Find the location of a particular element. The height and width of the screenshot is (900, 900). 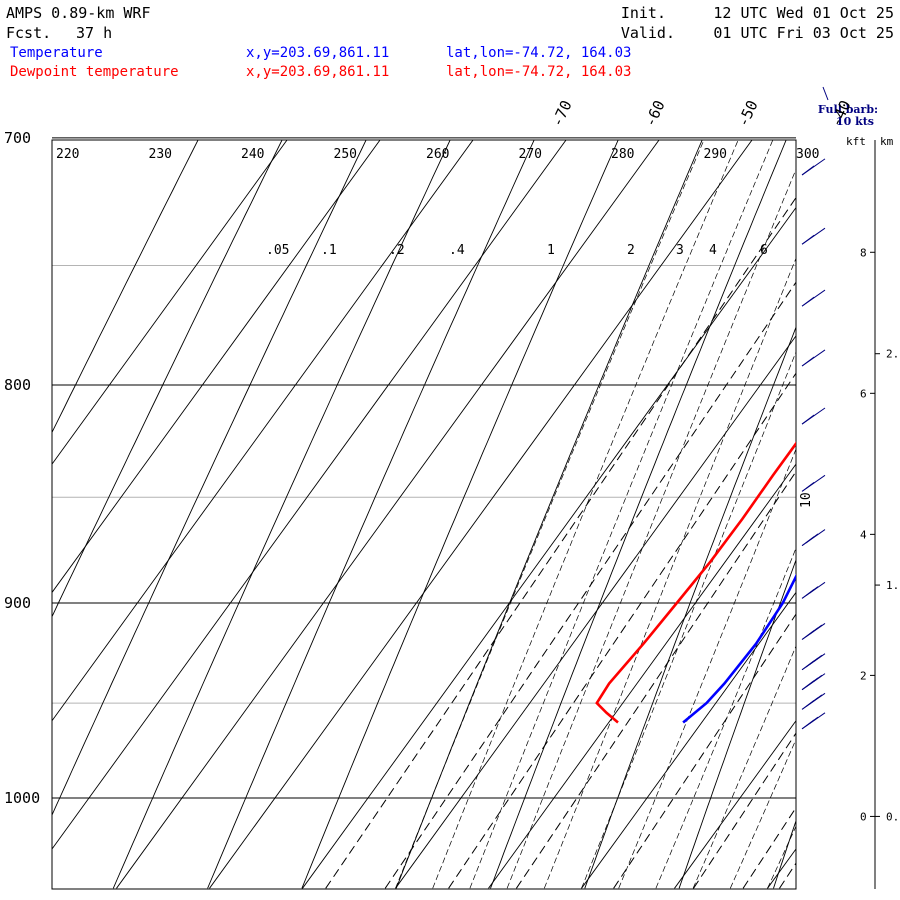

legend-dewpoint-xy: x,y=203.69,861.11 is located at coordinates (317, 72).